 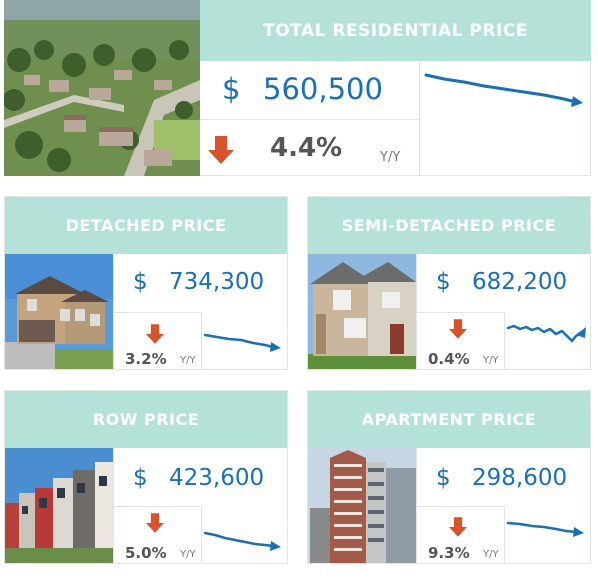 What do you see at coordinates (491, 554) in the screenshot?
I see `apartment-period: Y/Y` at bounding box center [491, 554].